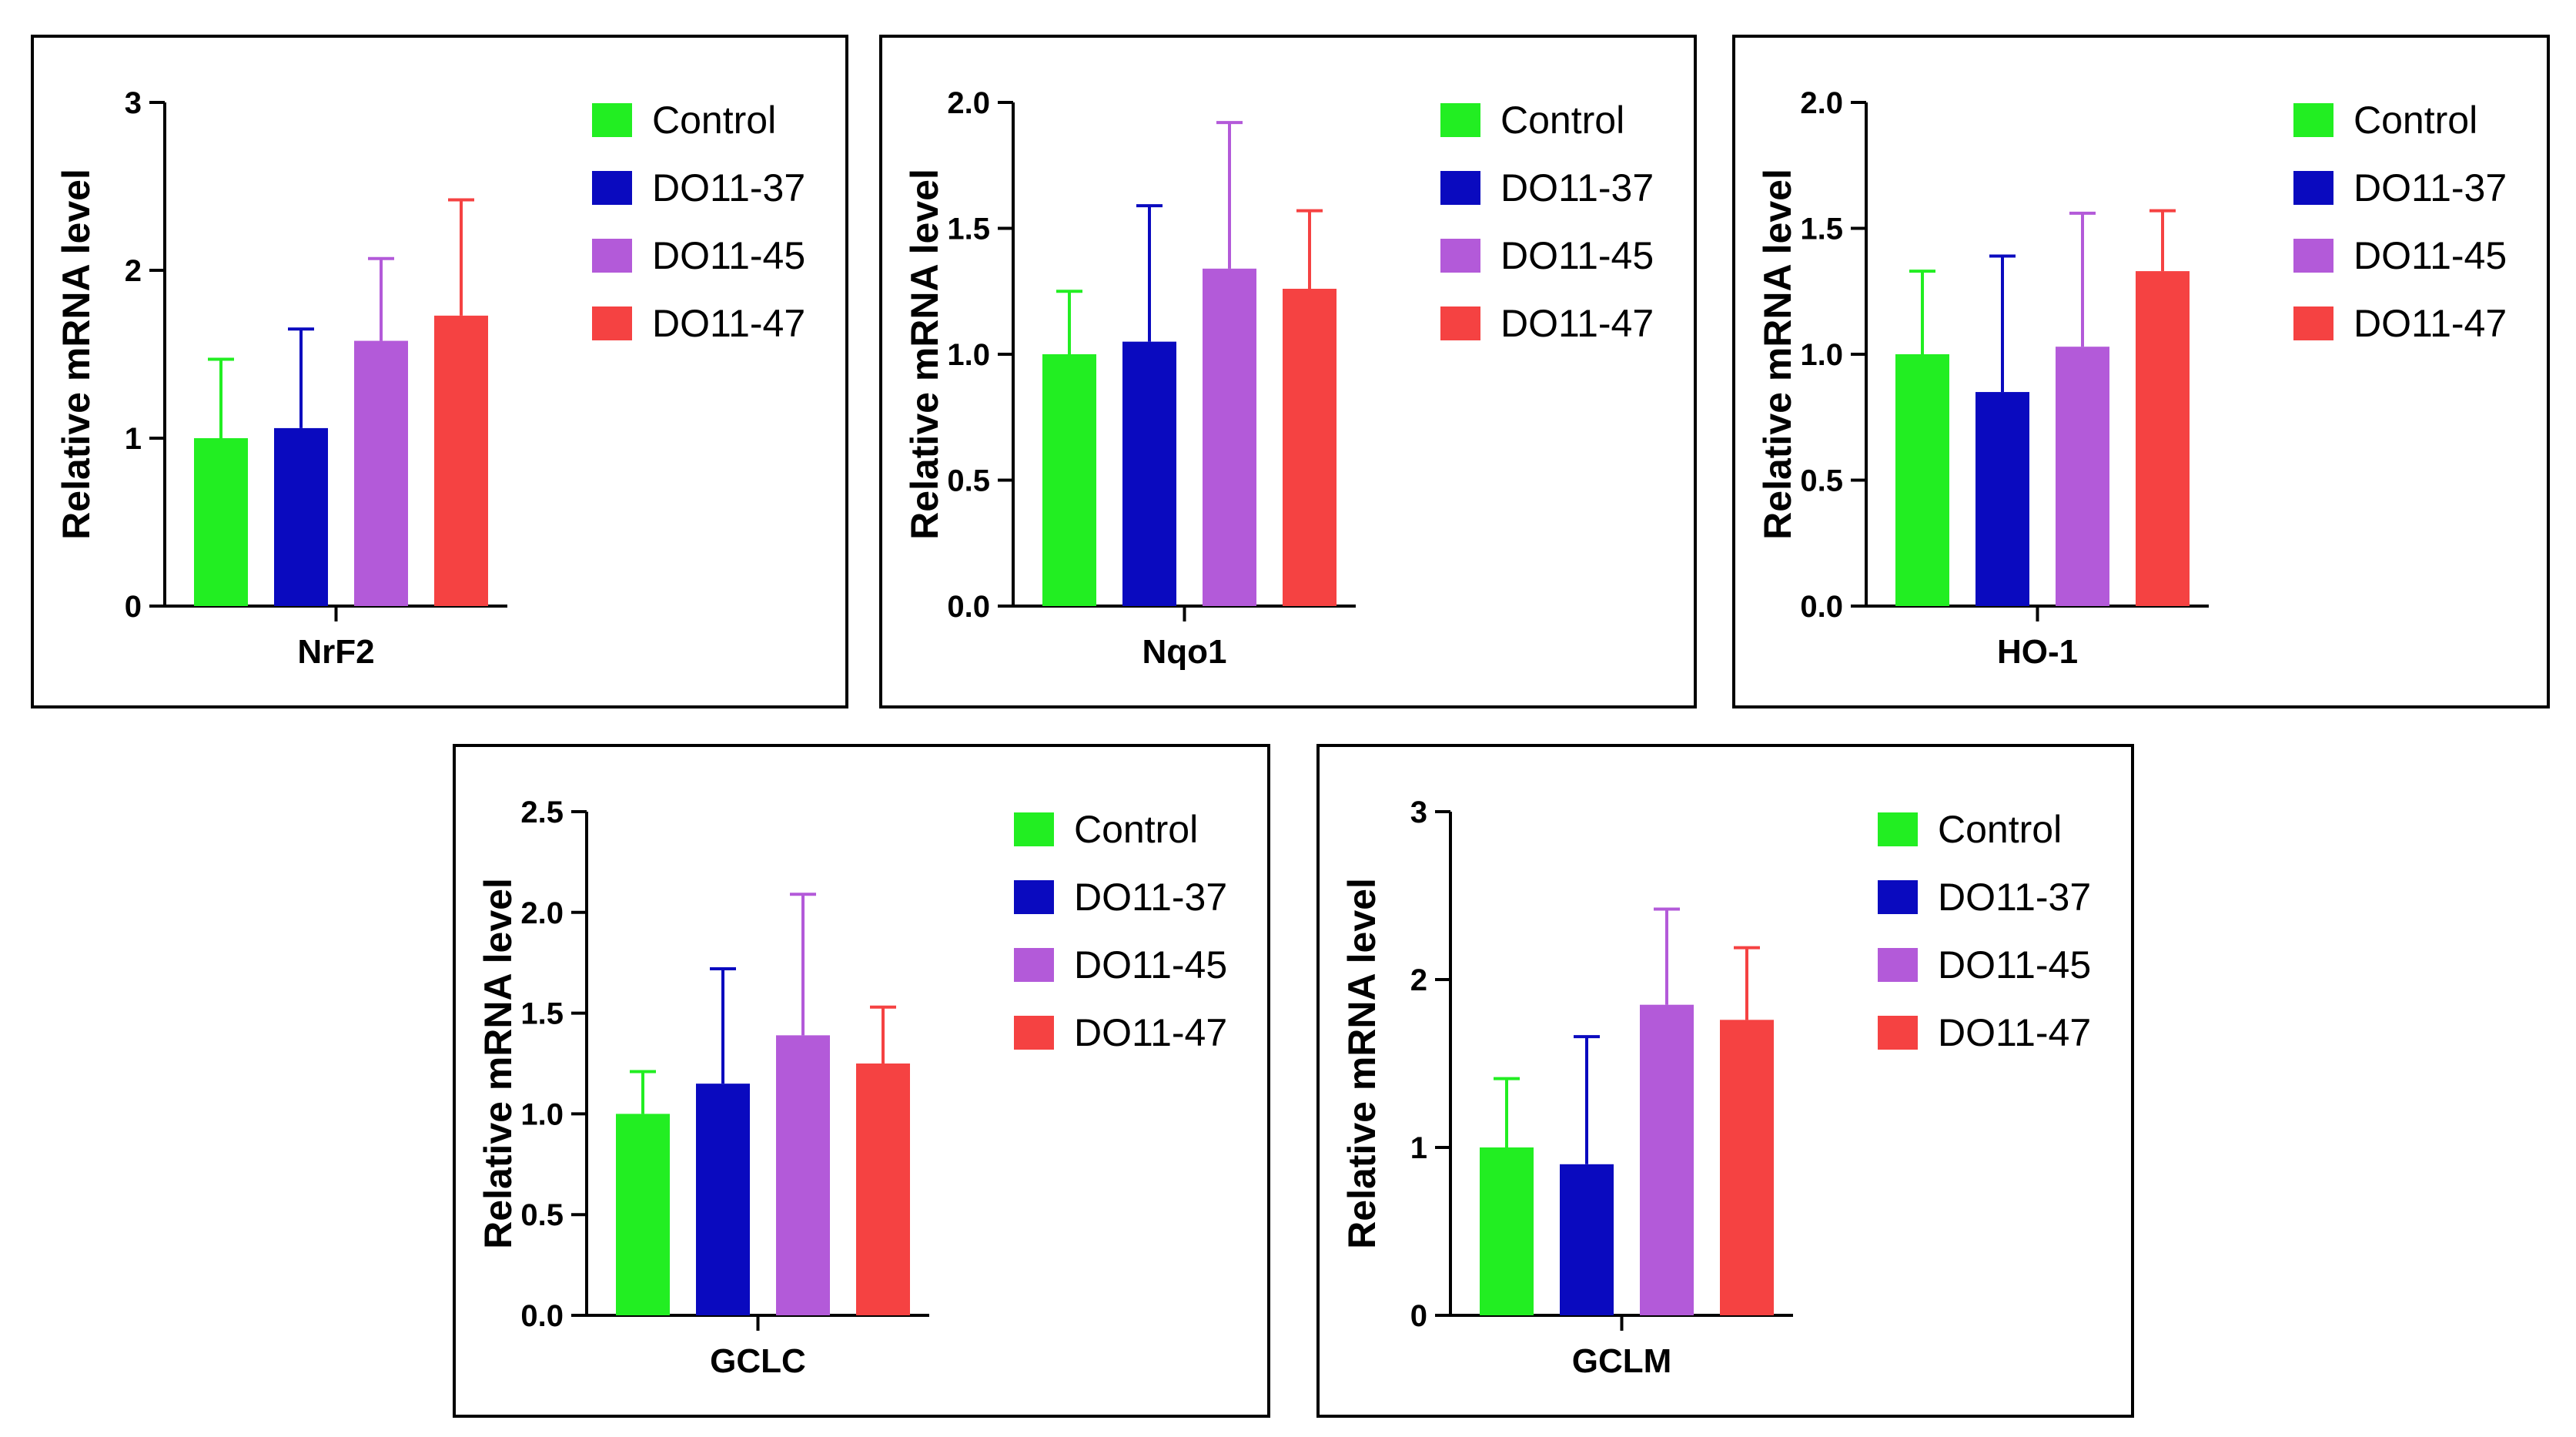 This screenshot has width=2576, height=1437. What do you see at coordinates (336, 652) in the screenshot?
I see `x-axis-label: NrF2` at bounding box center [336, 652].